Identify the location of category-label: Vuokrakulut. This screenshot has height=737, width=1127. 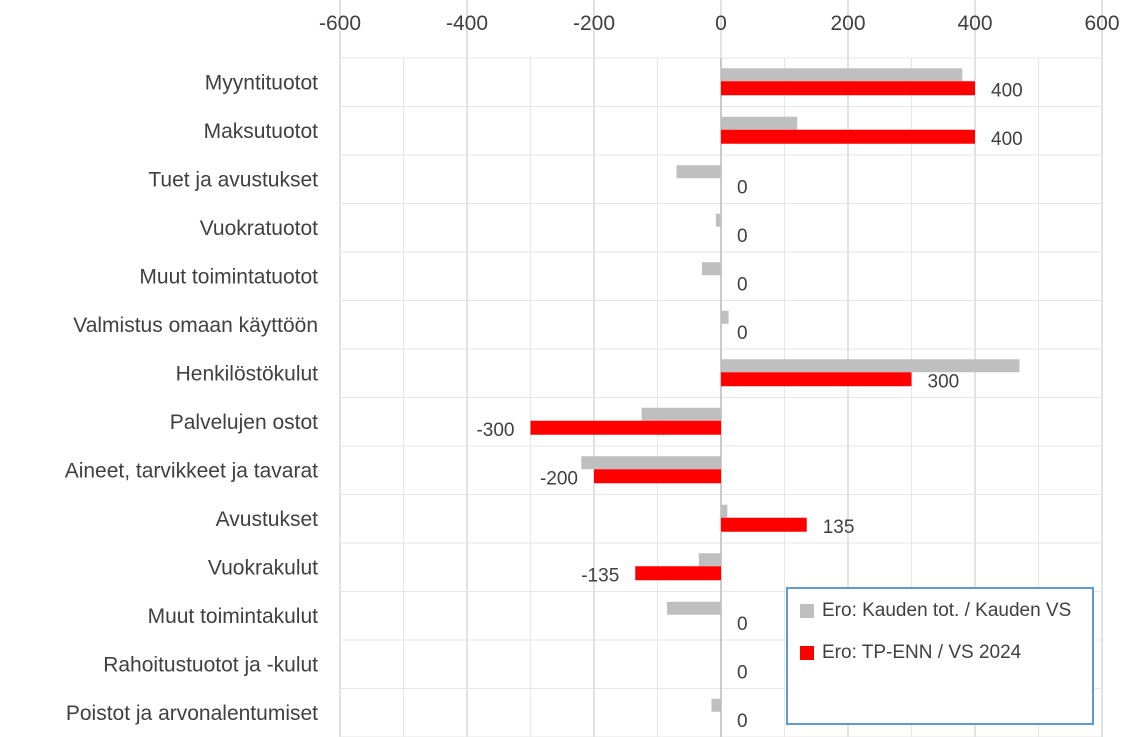
(263, 567).